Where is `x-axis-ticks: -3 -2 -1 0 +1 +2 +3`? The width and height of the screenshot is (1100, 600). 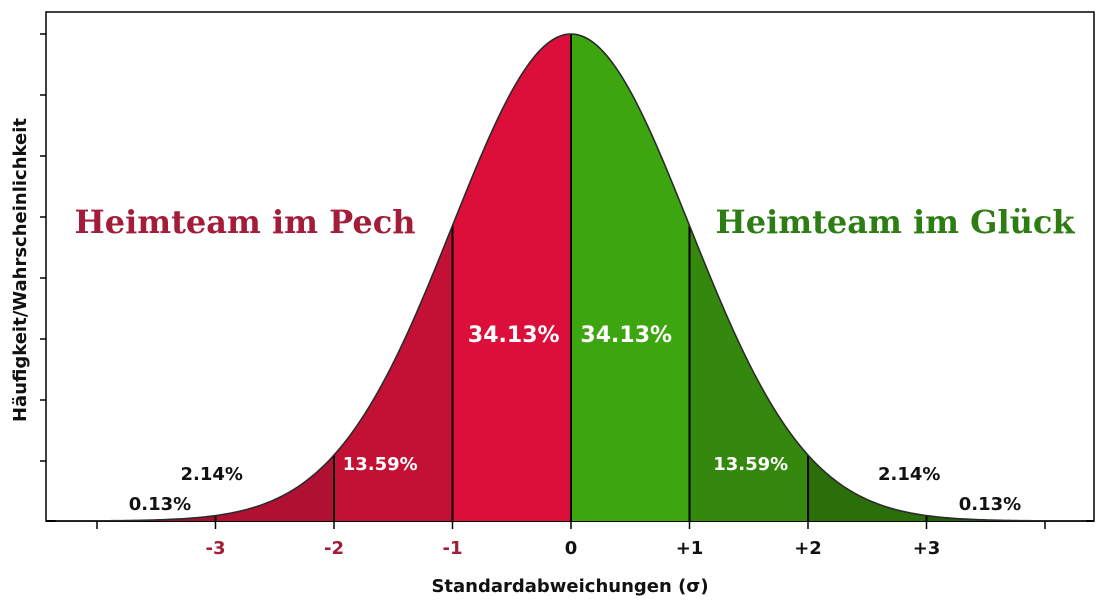 x-axis-ticks: -3 -2 -1 0 +1 +2 +3 is located at coordinates (571, 540).